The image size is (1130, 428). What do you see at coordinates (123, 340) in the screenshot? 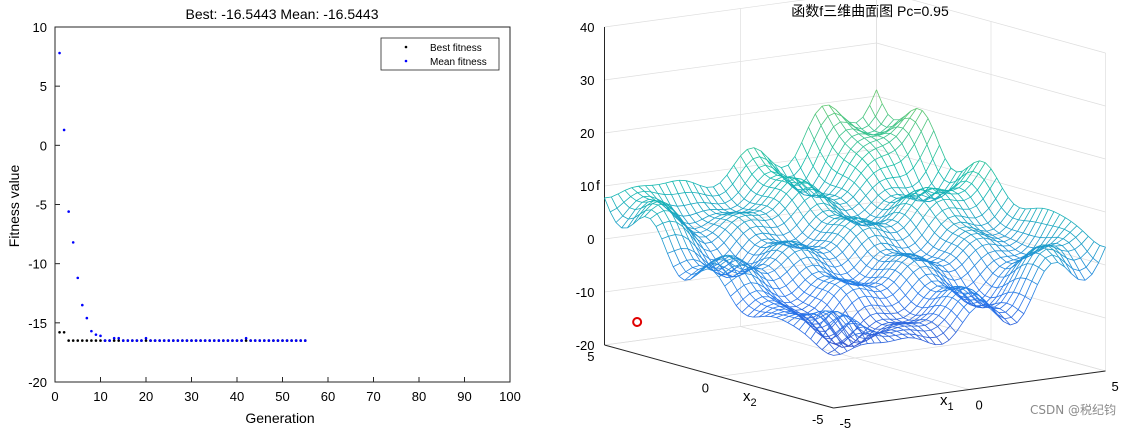
I see `mean-fitness-point` at bounding box center [123, 340].